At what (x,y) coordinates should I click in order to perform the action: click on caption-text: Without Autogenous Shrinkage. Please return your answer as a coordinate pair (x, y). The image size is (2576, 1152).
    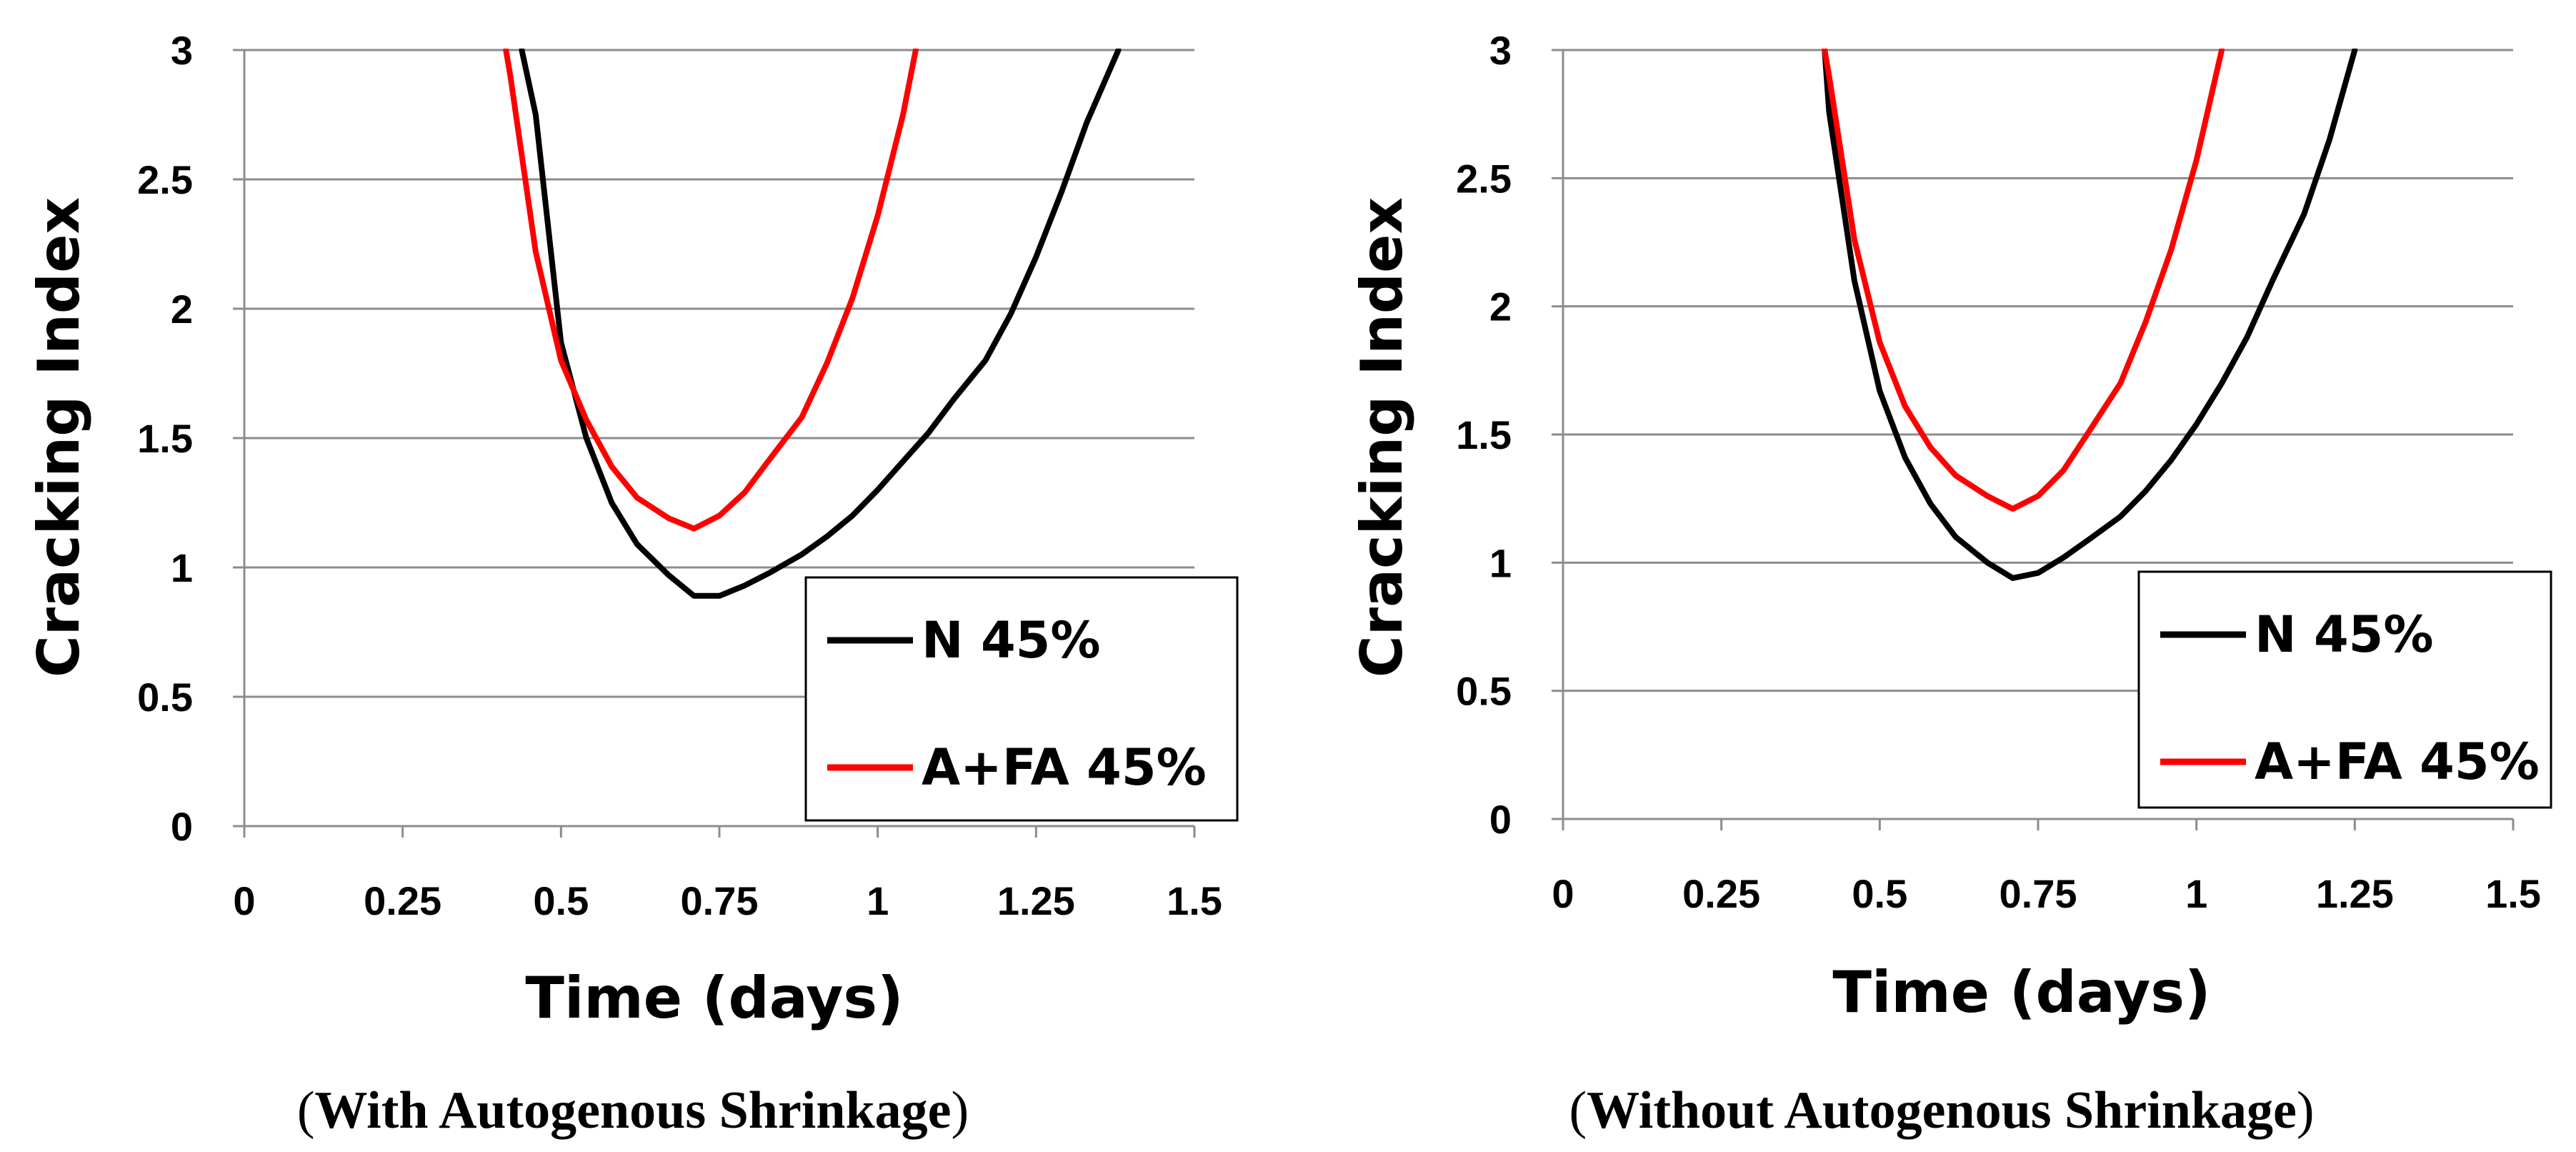
    Looking at the image, I should click on (1942, 1110).